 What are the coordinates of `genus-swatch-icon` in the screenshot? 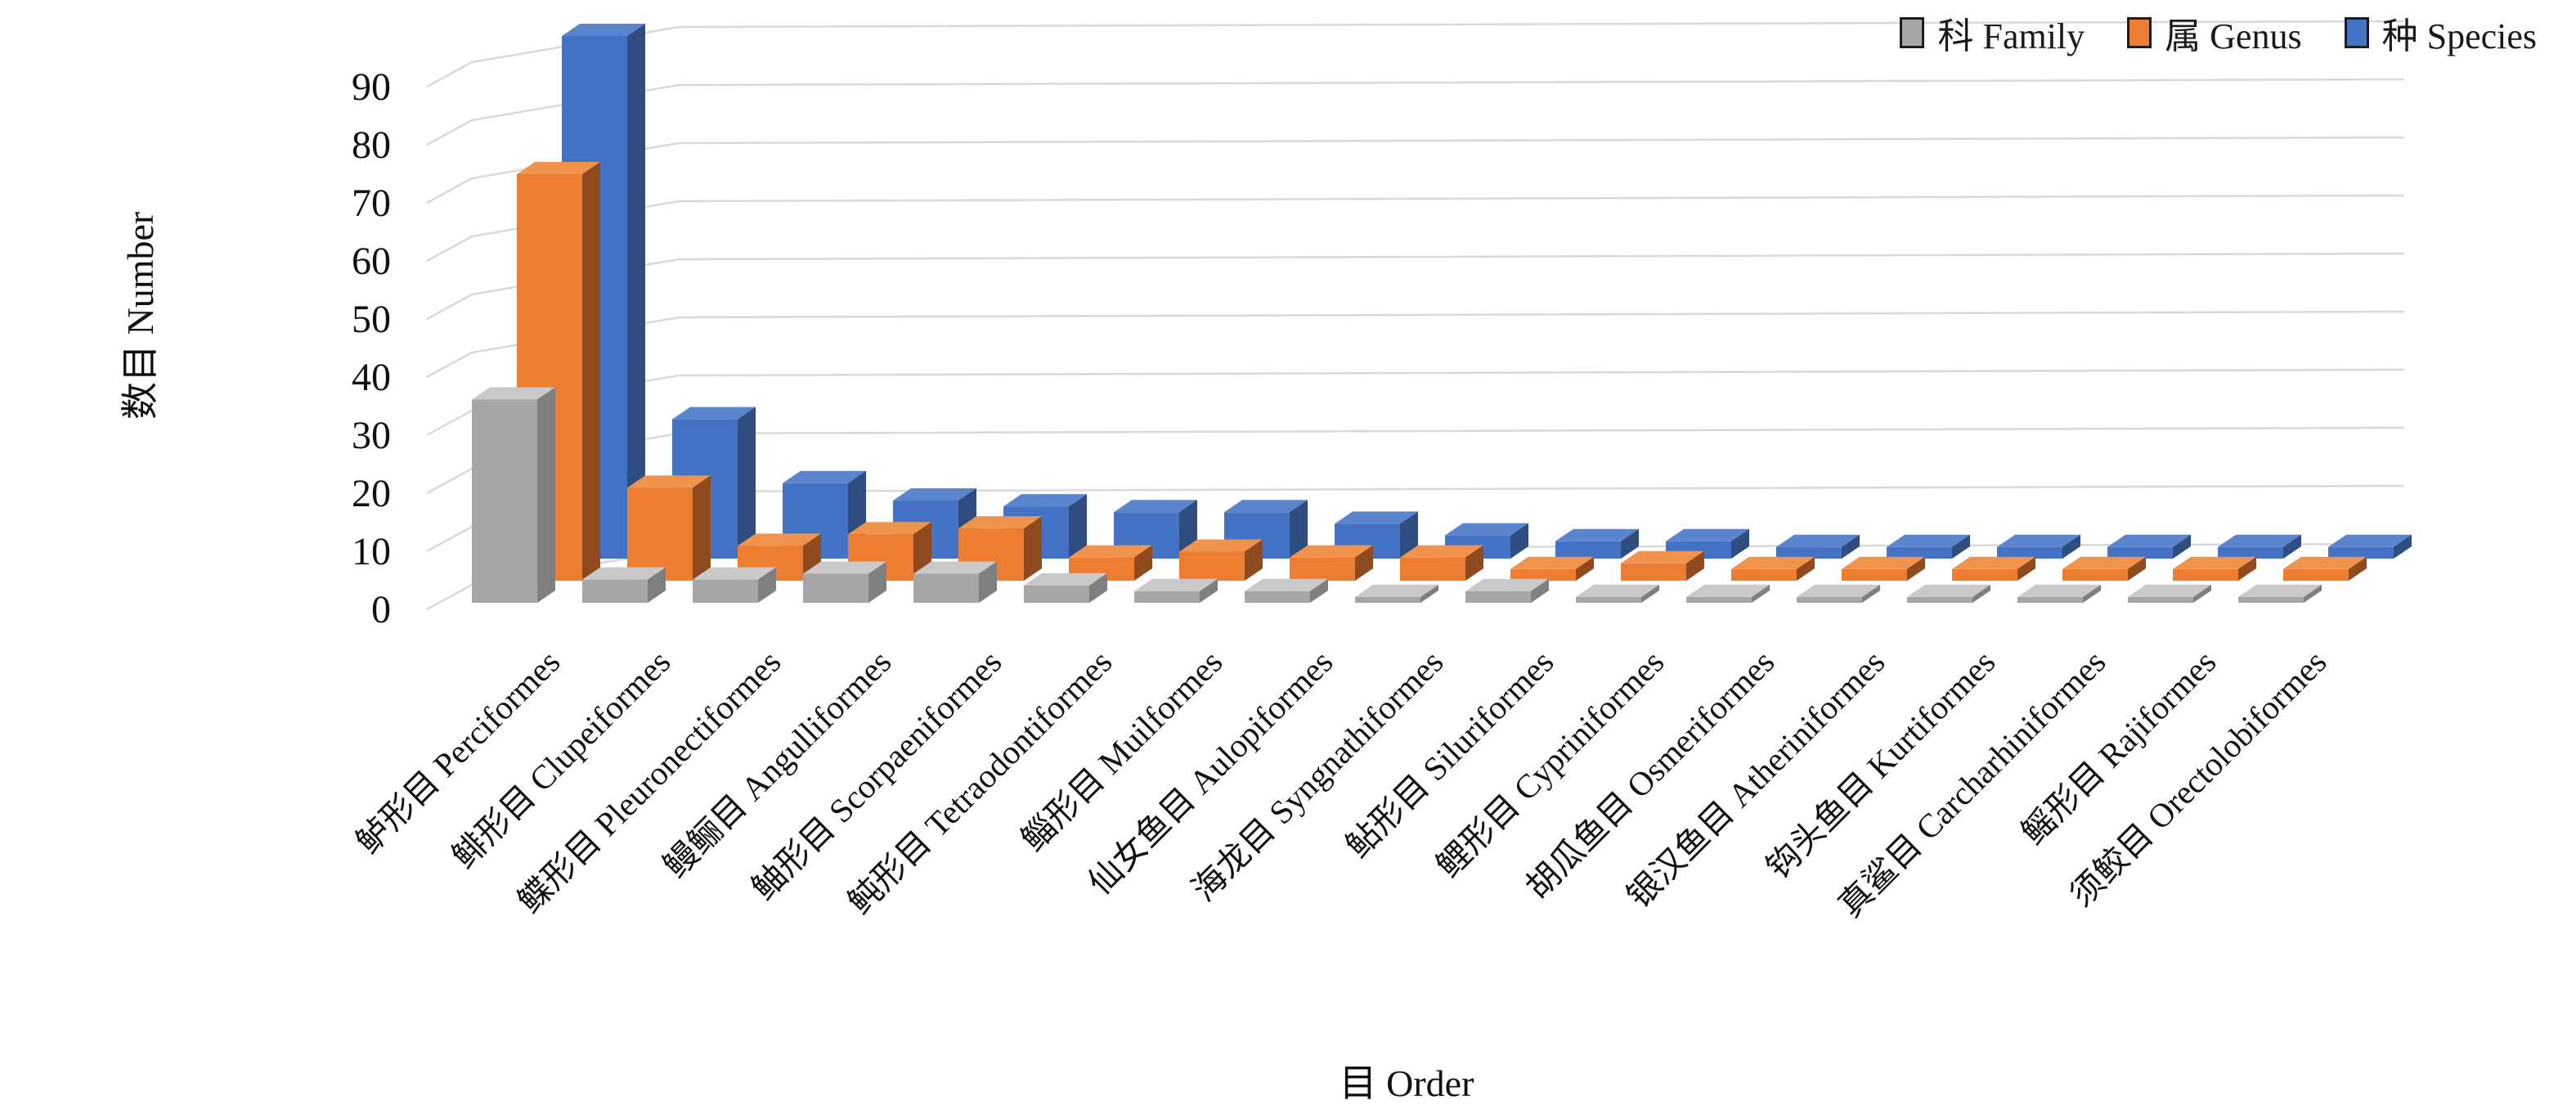 It's located at (2139, 32).